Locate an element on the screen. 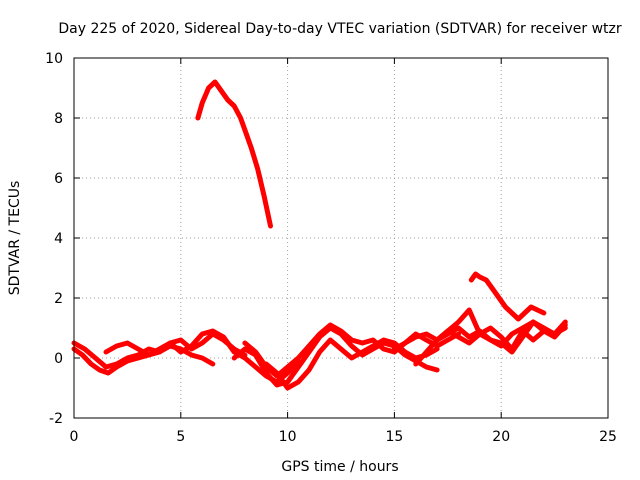  x-tick-label: 15 is located at coordinates (394, 437).